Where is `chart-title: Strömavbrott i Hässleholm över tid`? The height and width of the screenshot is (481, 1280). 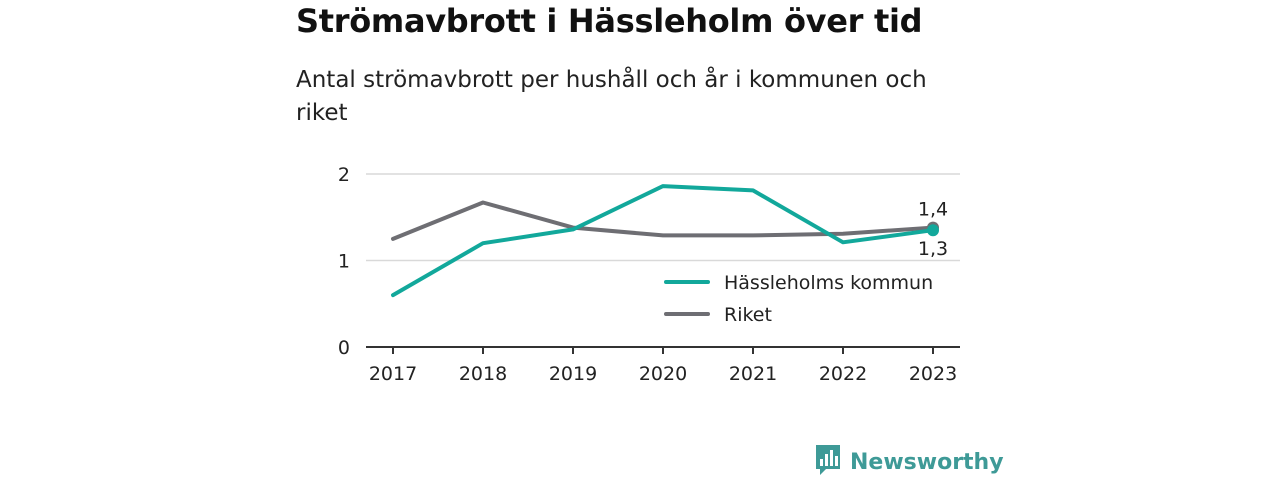
chart-title: Strömavbrott i Hässleholm över tid is located at coordinates (609, 21).